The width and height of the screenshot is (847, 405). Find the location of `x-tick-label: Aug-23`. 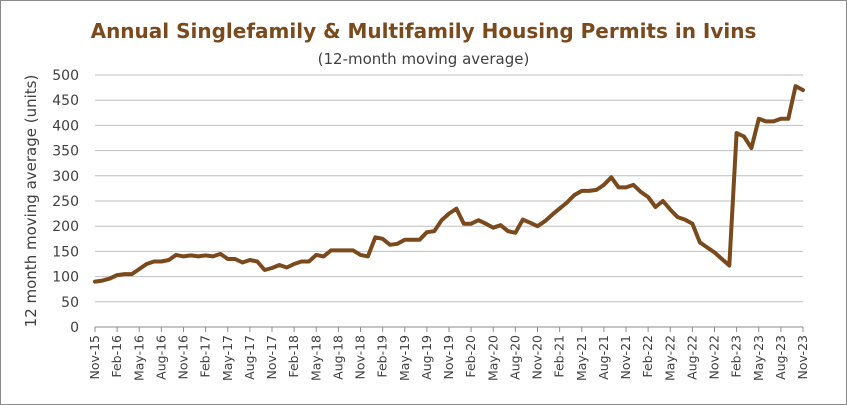

x-tick-label: Aug-23 is located at coordinates (780, 357).